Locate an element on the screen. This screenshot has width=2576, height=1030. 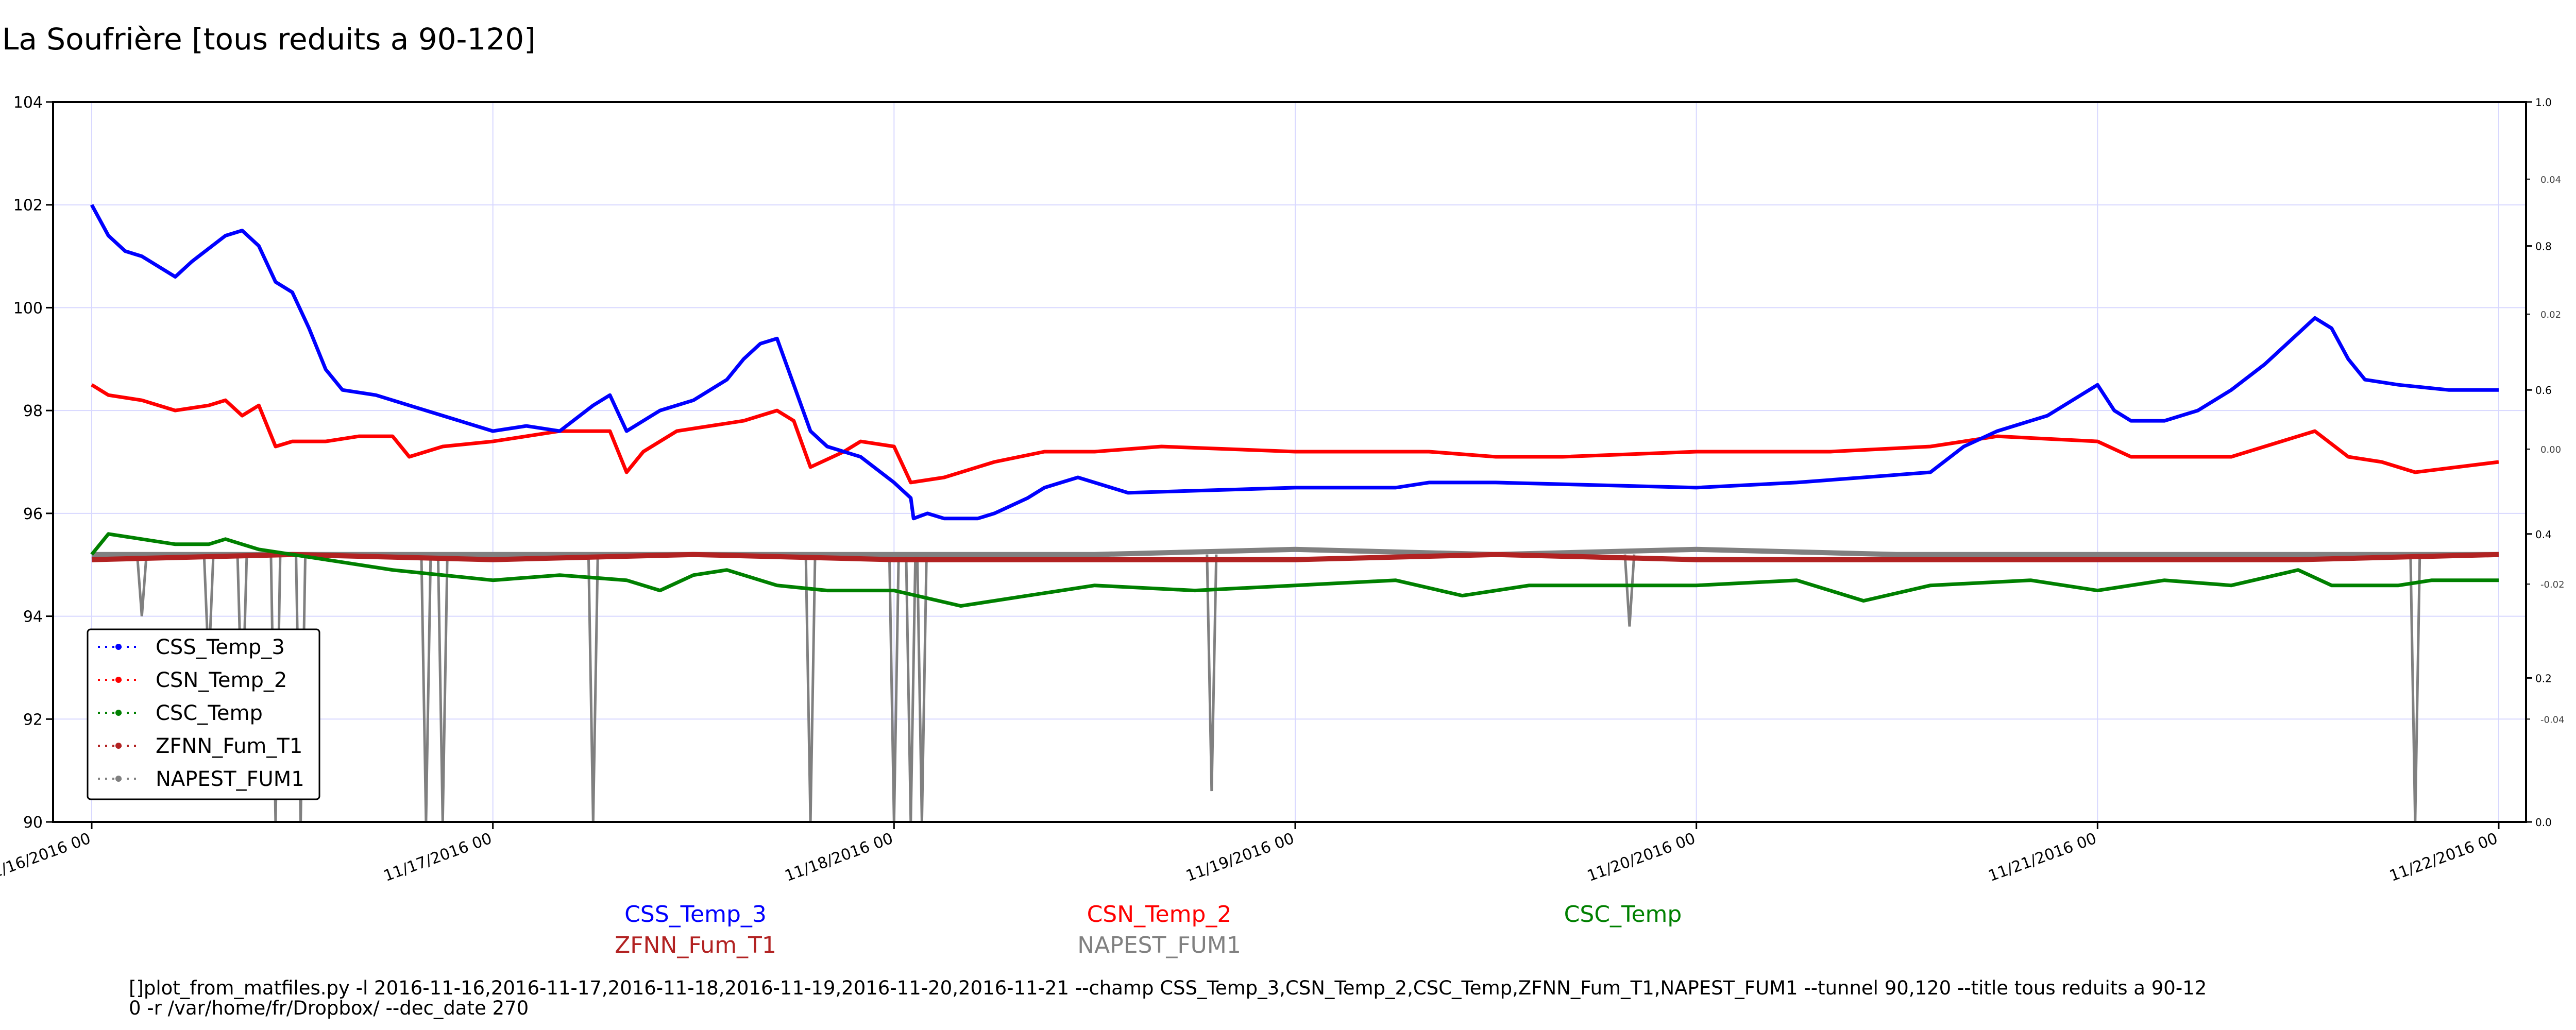
legend-box is located at coordinates (203, 714).